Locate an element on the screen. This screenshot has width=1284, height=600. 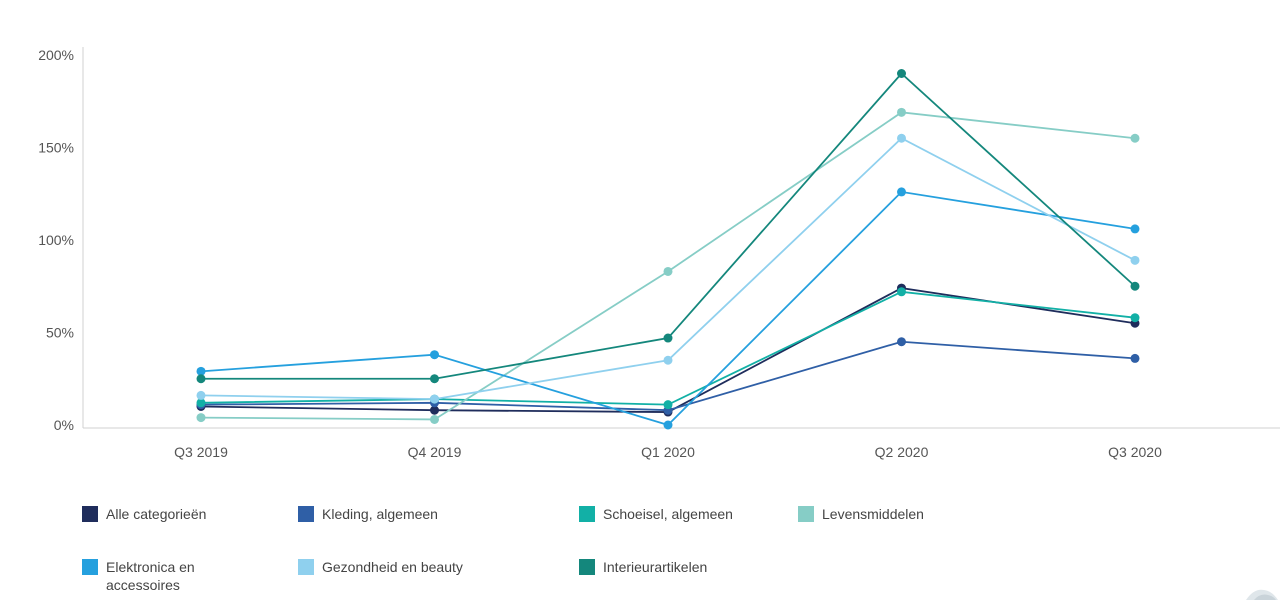
legend-label: Alle categorieën is located at coordinates (156, 514).